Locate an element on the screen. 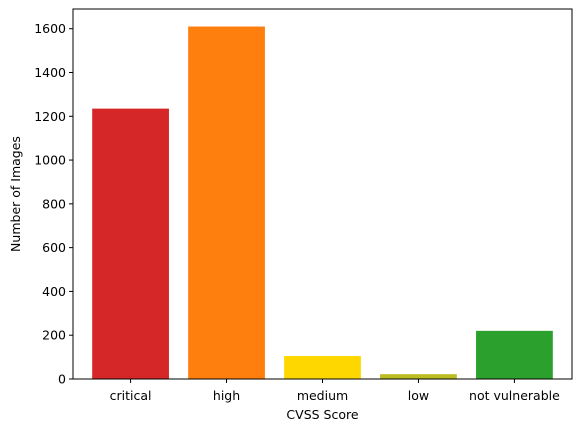  y-tick-label: 1000 is located at coordinates (50, 160).